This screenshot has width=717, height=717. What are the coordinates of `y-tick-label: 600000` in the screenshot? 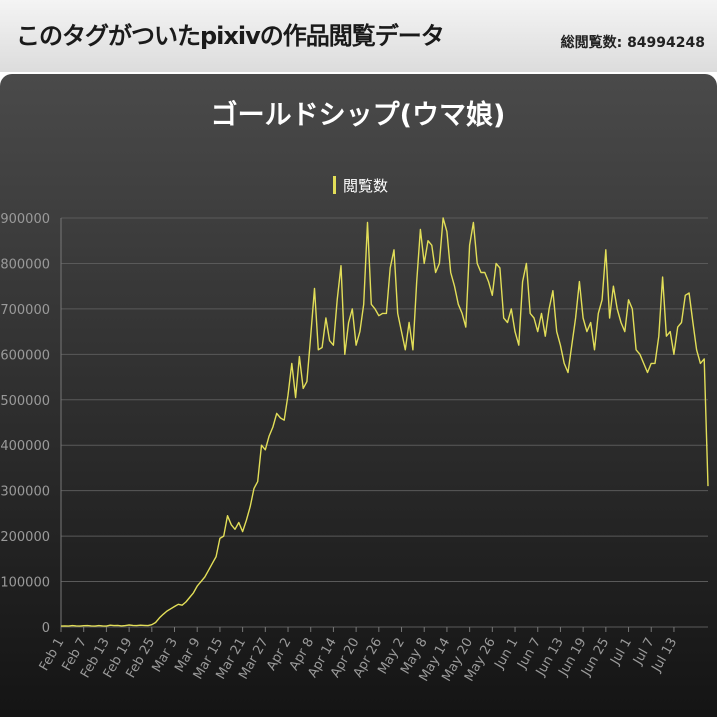 It's located at (25, 355).